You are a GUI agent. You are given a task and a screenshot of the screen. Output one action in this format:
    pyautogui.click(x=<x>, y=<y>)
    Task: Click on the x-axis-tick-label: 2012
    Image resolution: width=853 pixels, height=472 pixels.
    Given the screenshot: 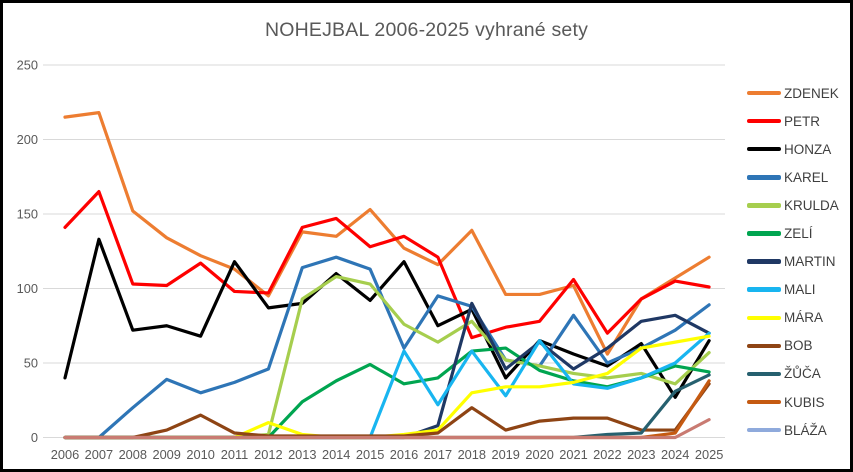 What is the action you would take?
    pyautogui.click(x=268, y=454)
    